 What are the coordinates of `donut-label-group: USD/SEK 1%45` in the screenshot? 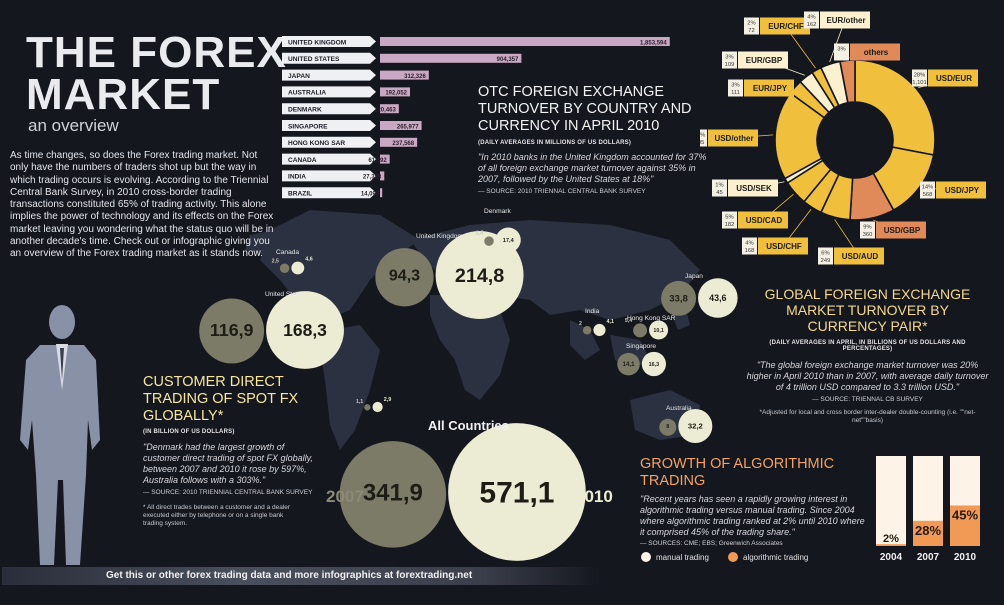 It's located at (748, 188).